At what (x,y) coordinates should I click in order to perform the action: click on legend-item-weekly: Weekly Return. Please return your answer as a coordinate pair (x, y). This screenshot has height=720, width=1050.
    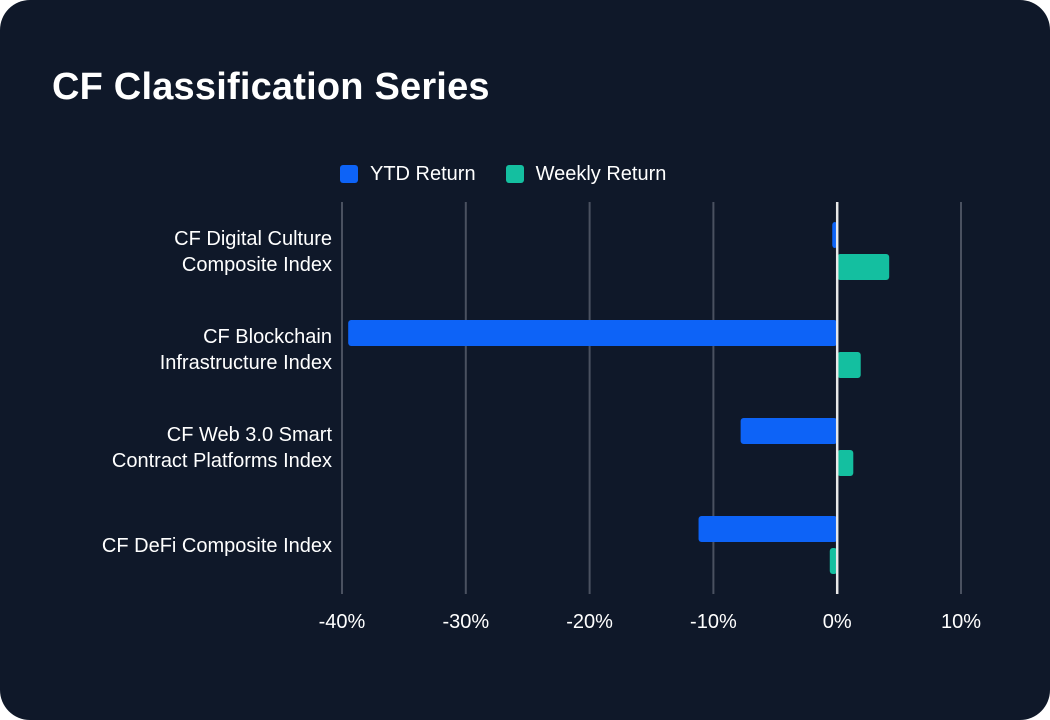
    Looking at the image, I should click on (586, 174).